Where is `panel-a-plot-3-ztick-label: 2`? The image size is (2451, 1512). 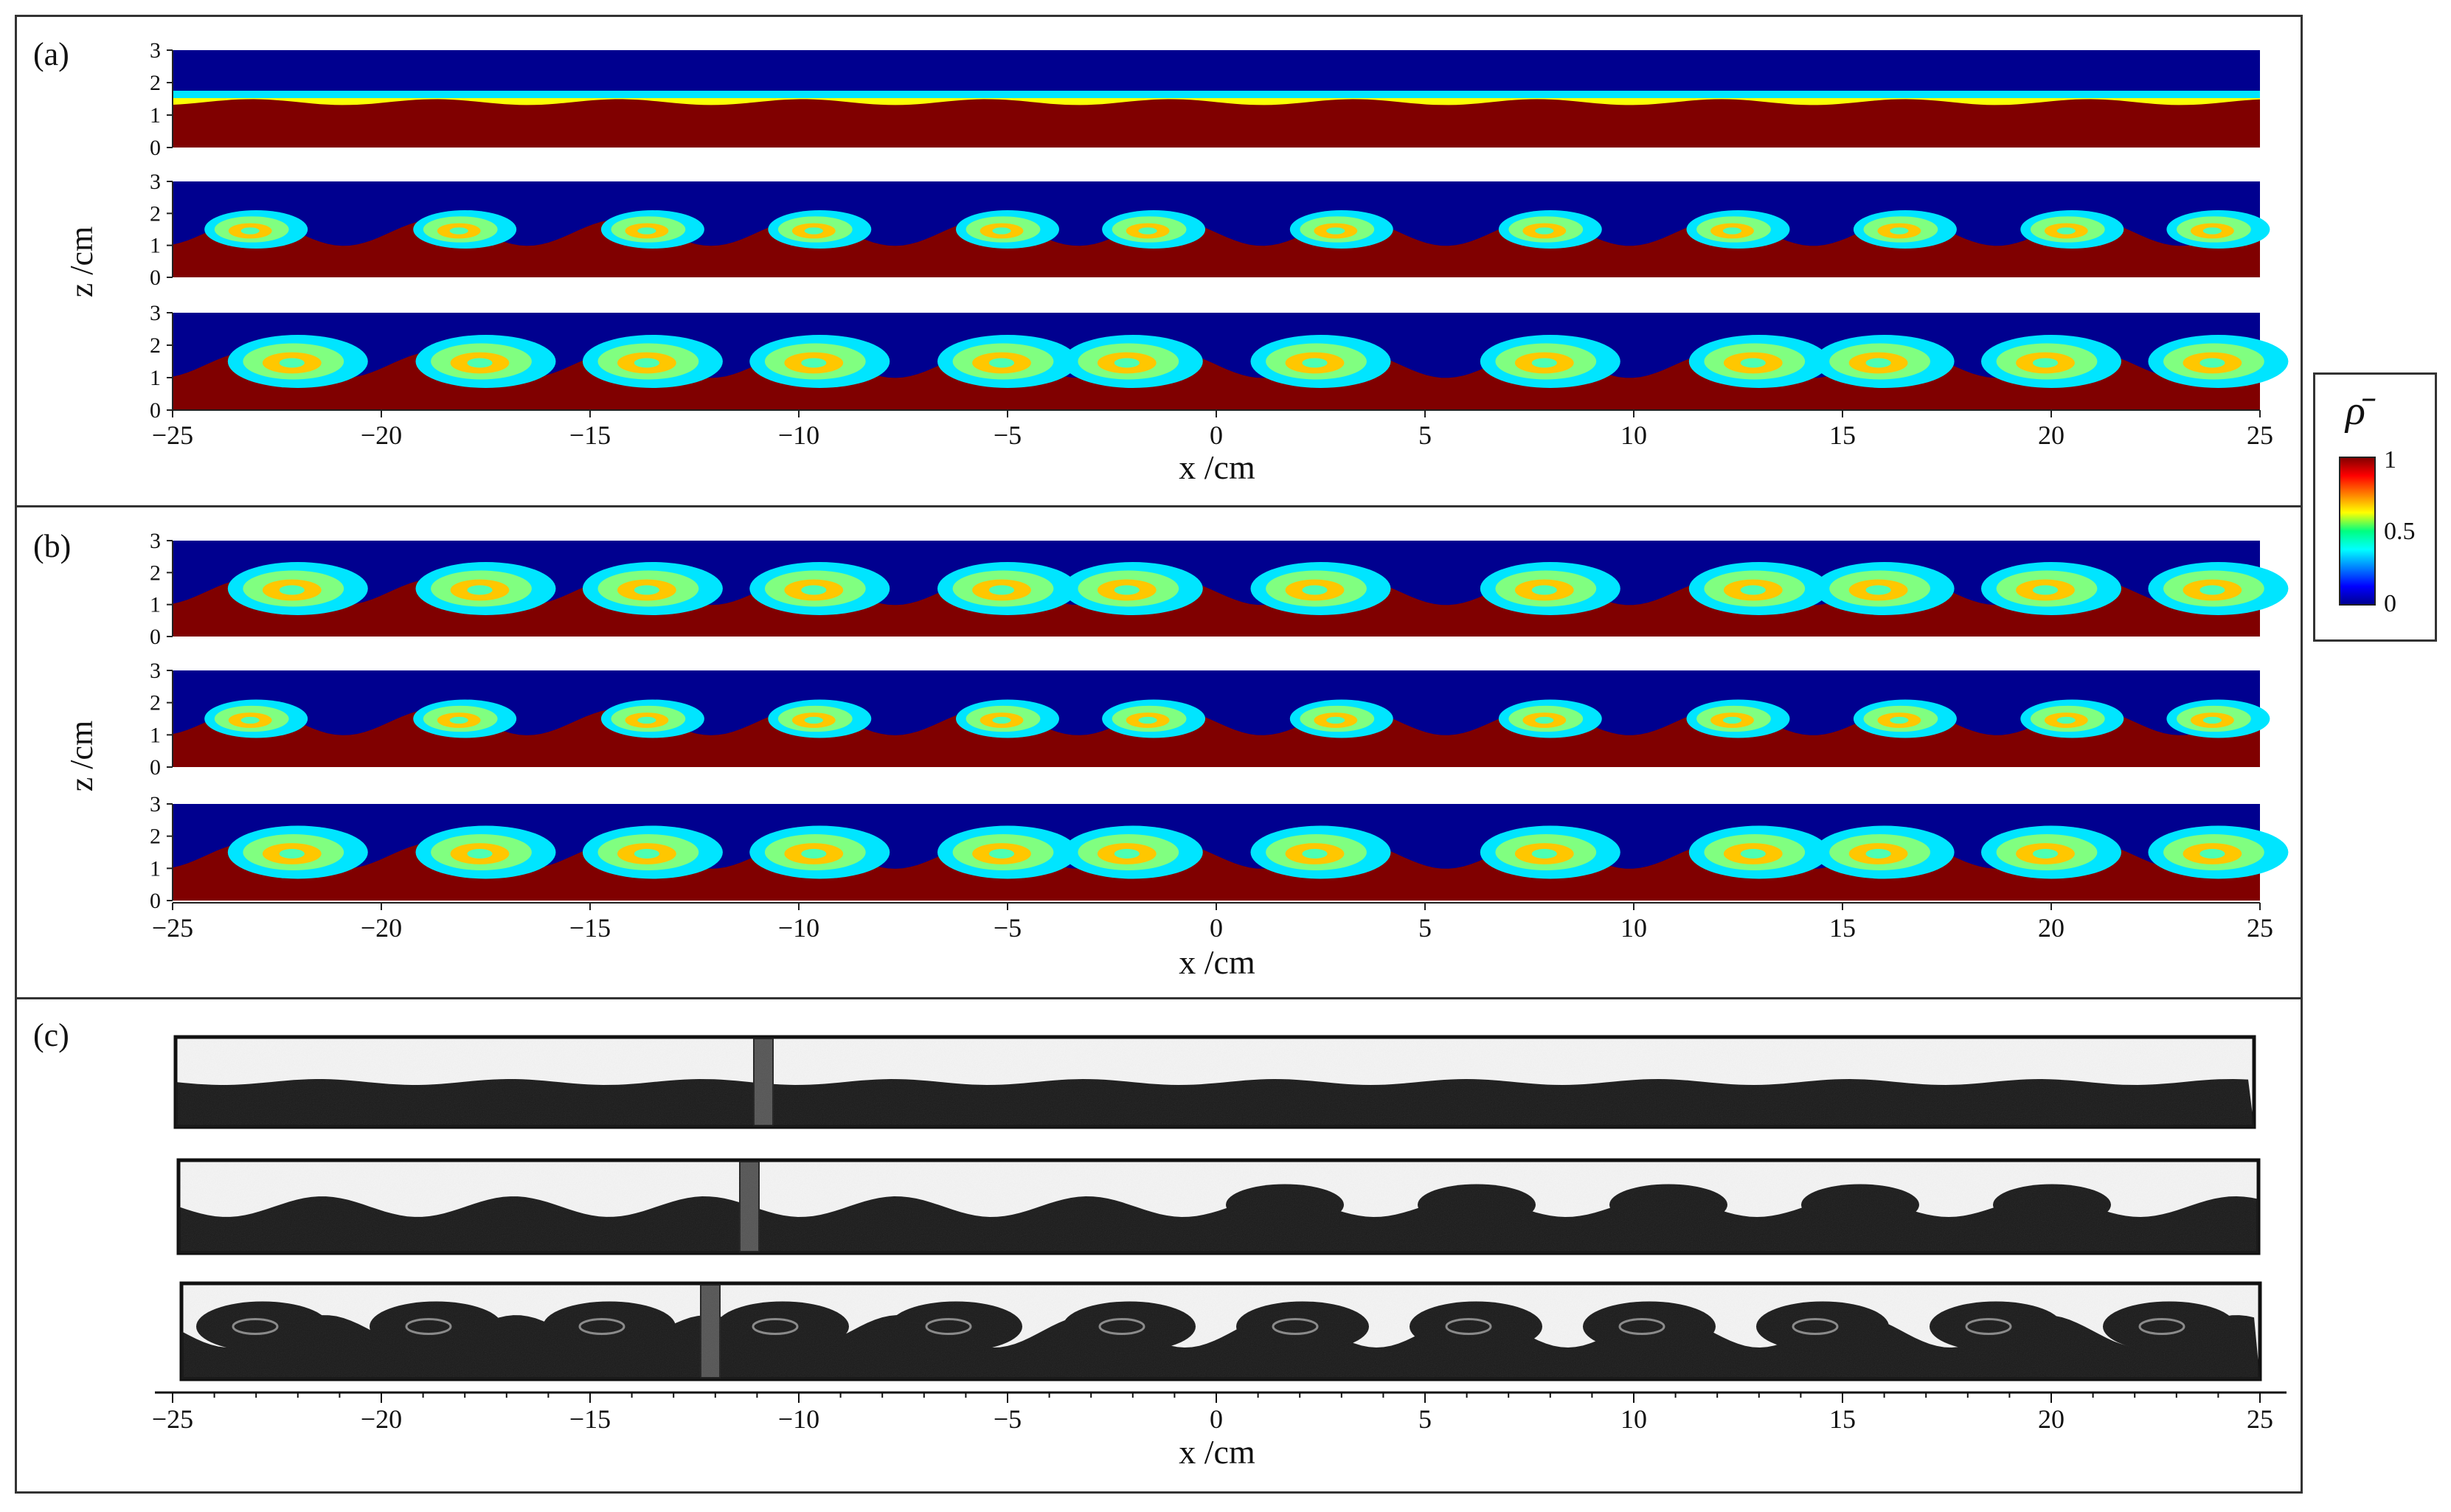
panel-a-plot-3-ztick-label: 2 is located at coordinates (155, 345).